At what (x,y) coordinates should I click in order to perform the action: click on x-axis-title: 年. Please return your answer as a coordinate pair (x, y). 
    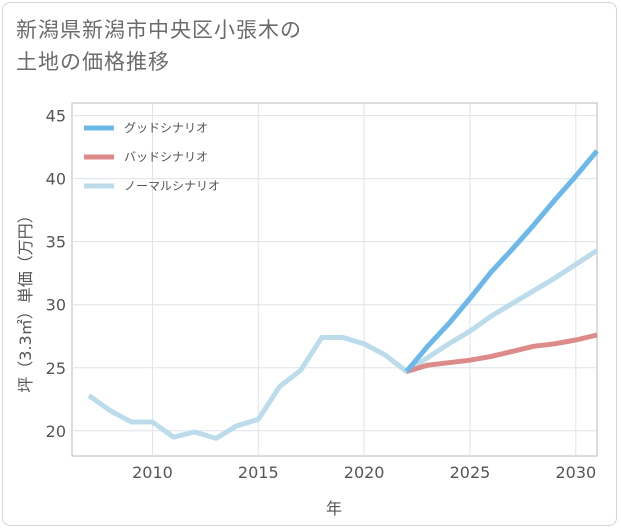
    Looking at the image, I should click on (334, 508).